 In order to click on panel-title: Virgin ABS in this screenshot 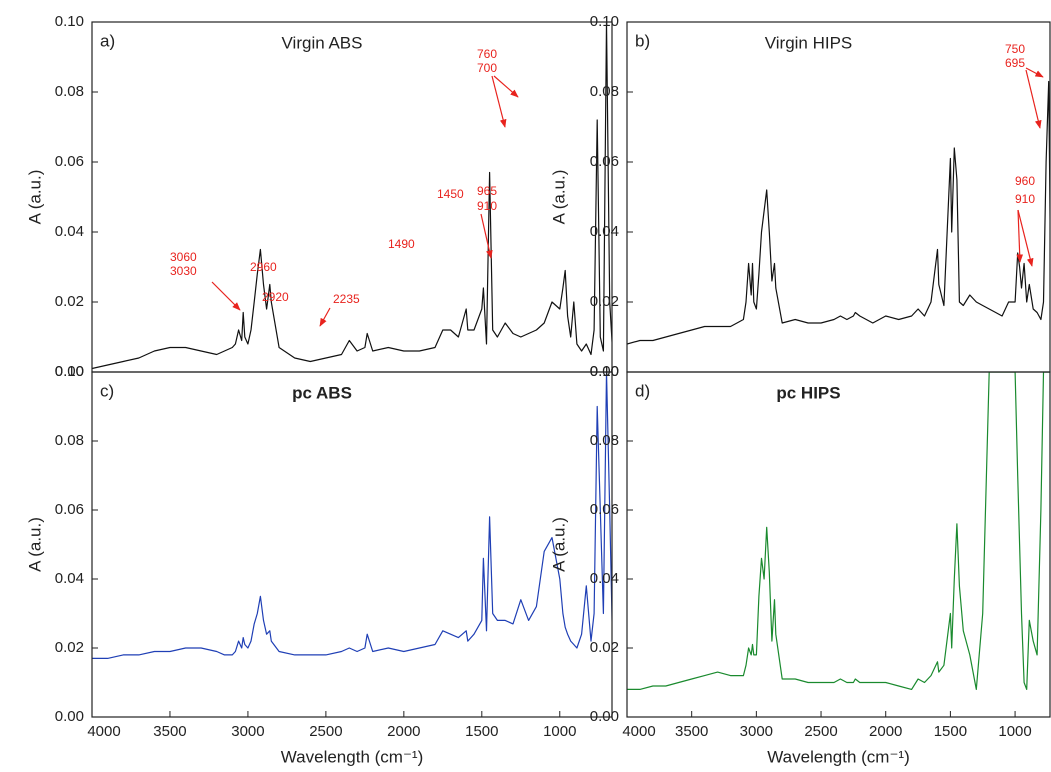, I will do `click(322, 42)`.